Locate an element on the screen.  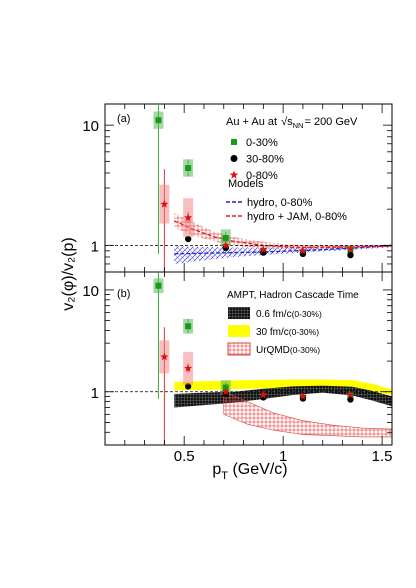
legend-a-model-label-1: hydro + JAM, 0-80% is located at coordinates (297, 217).